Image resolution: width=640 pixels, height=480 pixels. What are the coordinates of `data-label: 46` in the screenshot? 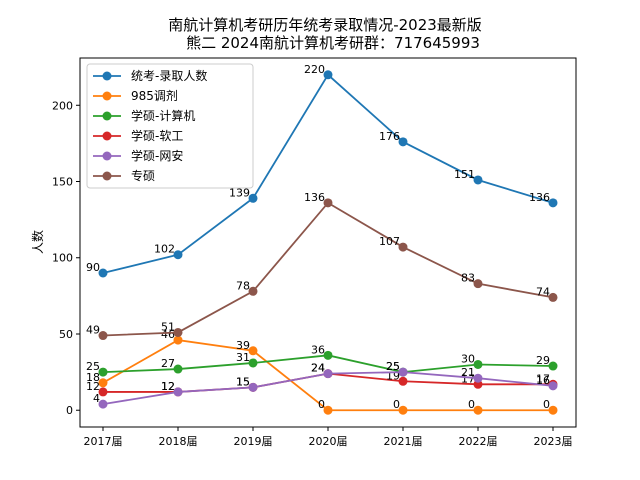 It's located at (168, 334).